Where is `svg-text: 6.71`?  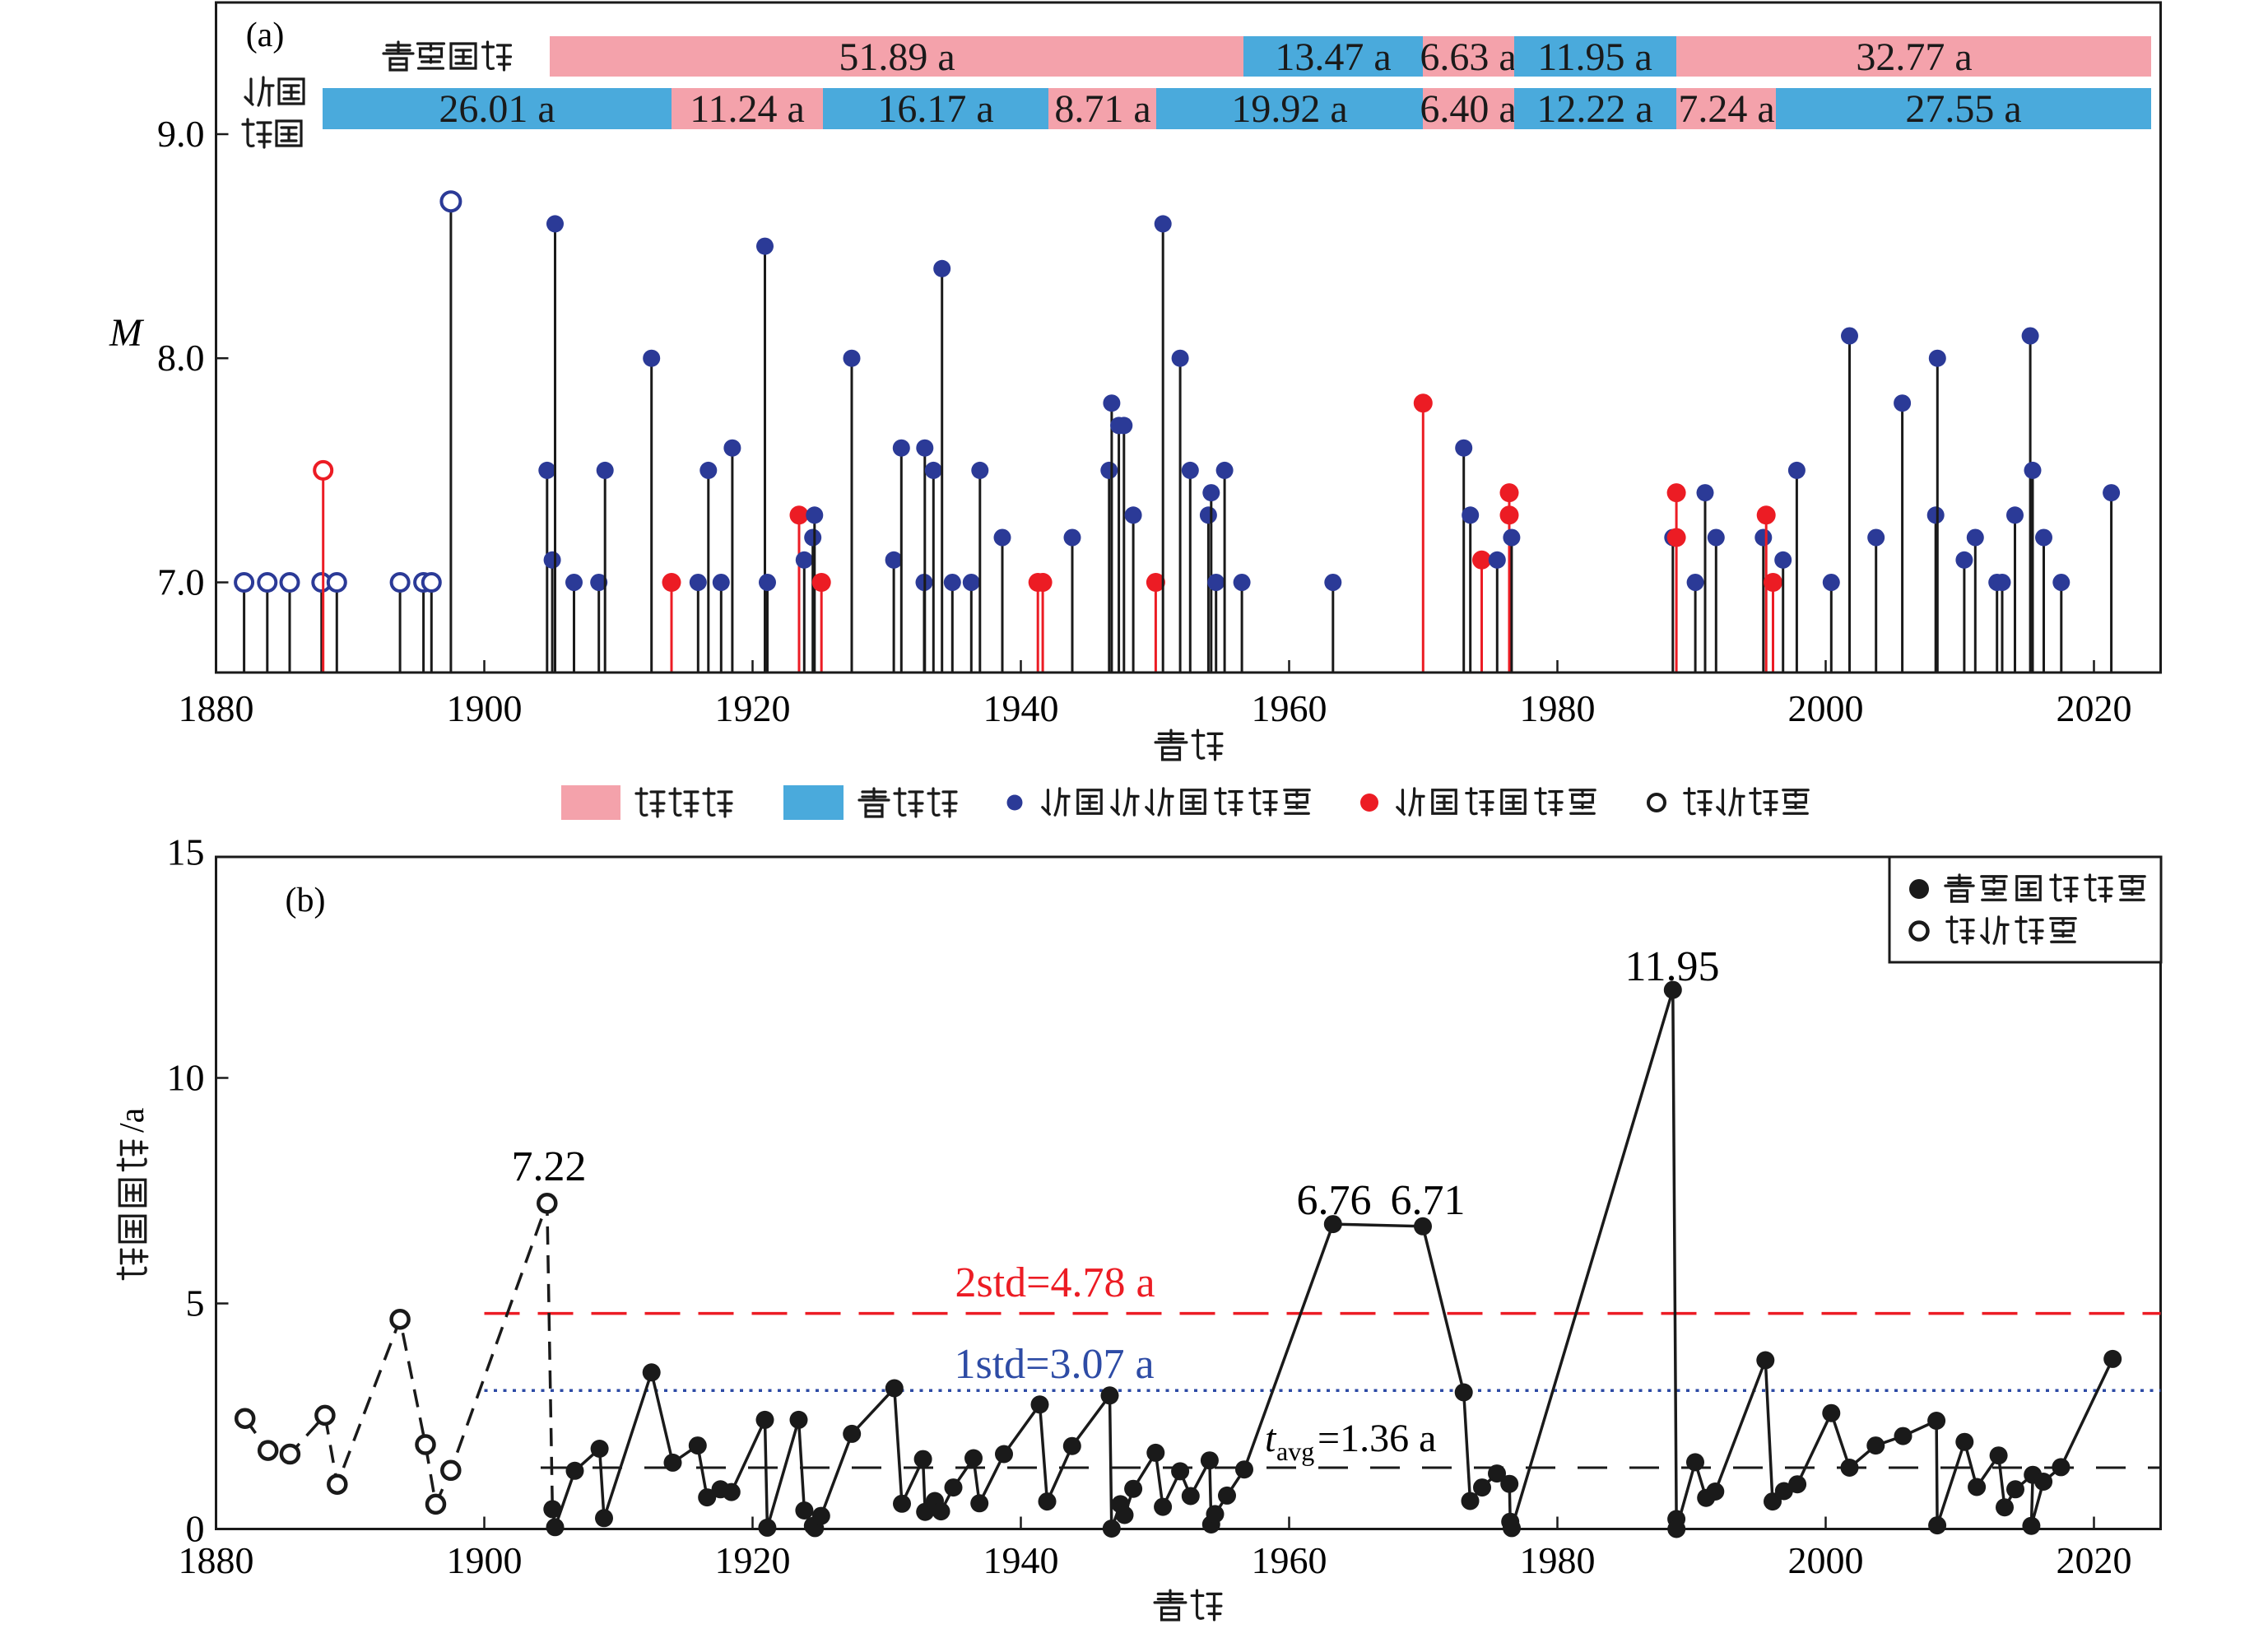 svg-text: 6.71 is located at coordinates (1429, 1200).